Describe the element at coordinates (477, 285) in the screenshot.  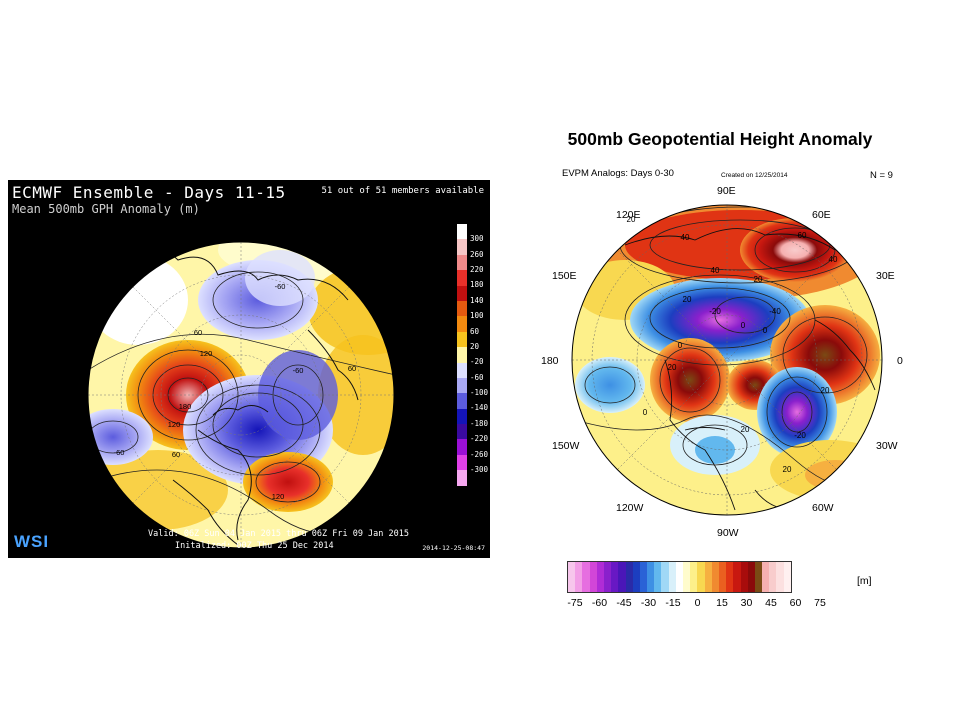
I see `colorbar-label: 180` at that location.